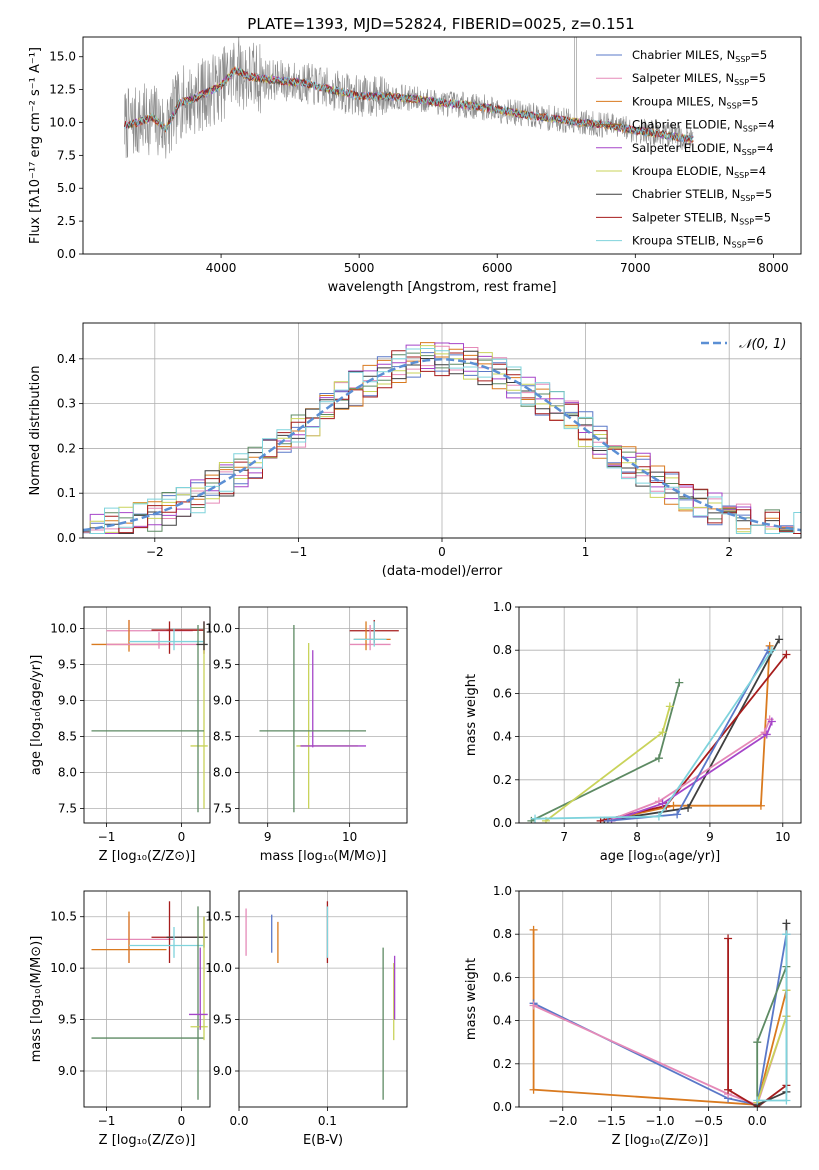  Describe the element at coordinates (502, 737) in the screenshot. I see `y-tick-label: 0.4` at that location.